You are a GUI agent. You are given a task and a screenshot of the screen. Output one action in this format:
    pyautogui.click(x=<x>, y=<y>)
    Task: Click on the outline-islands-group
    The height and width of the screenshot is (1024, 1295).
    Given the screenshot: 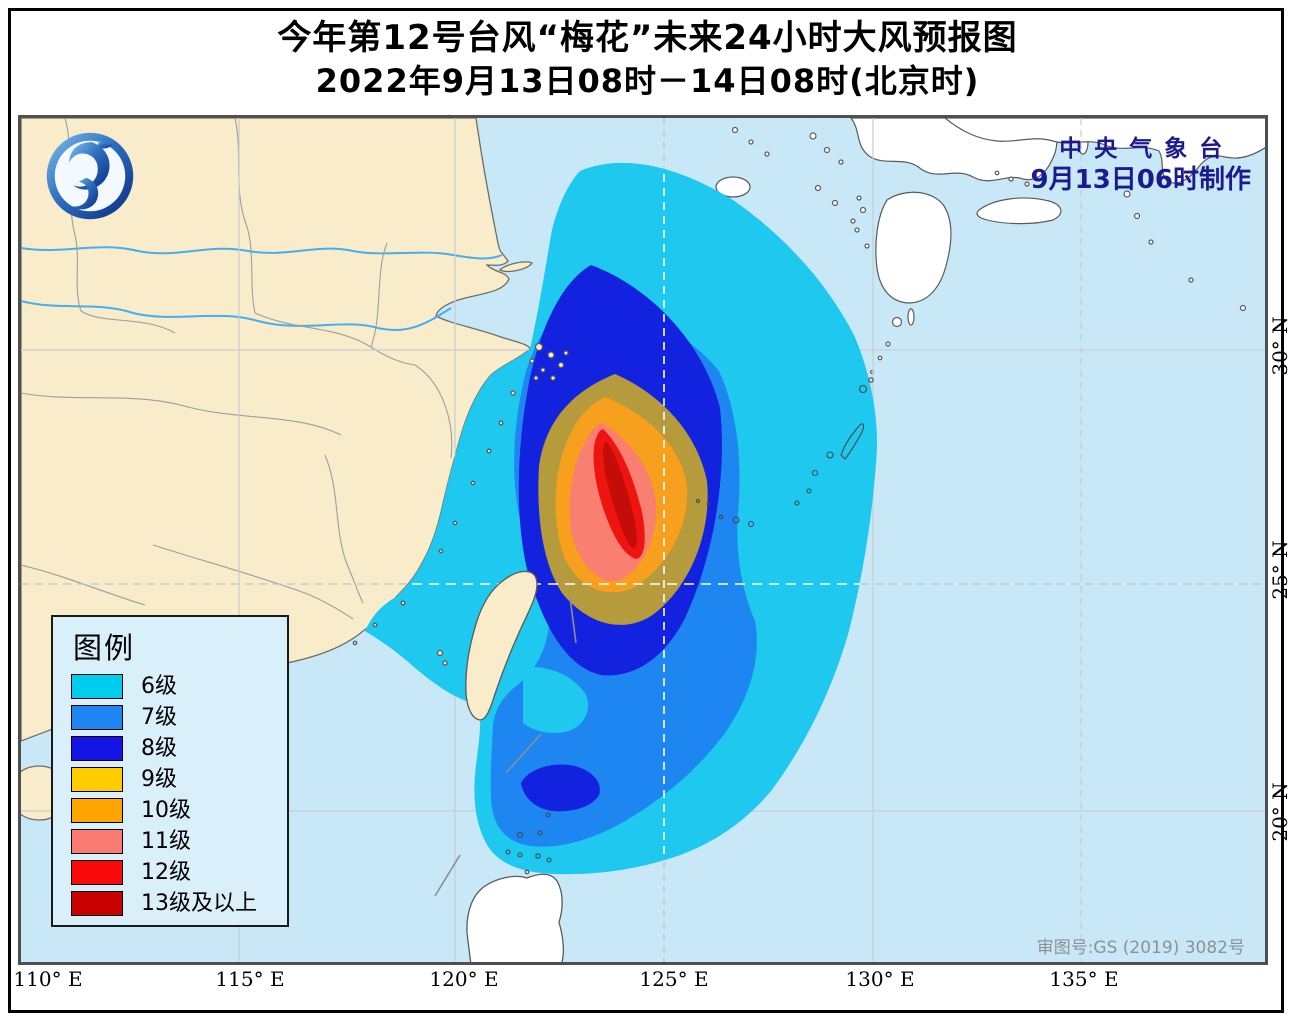 What is the action you would take?
    pyautogui.click(x=689, y=626)
    